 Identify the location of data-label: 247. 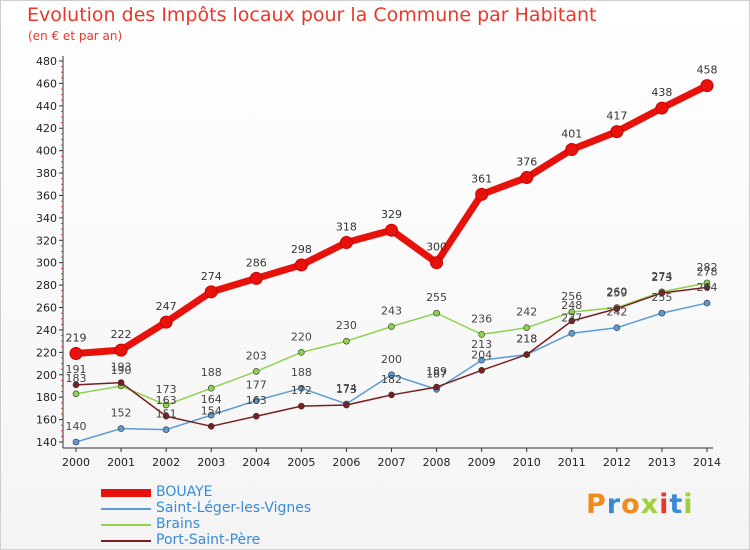
(166, 306).